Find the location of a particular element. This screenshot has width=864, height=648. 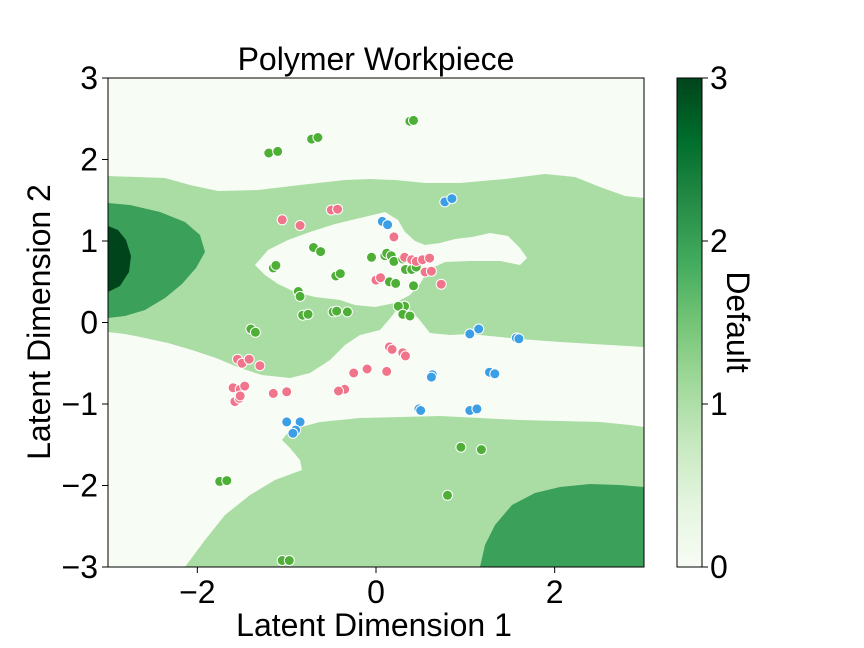

y-tick-label: 1 is located at coordinates (89, 241).